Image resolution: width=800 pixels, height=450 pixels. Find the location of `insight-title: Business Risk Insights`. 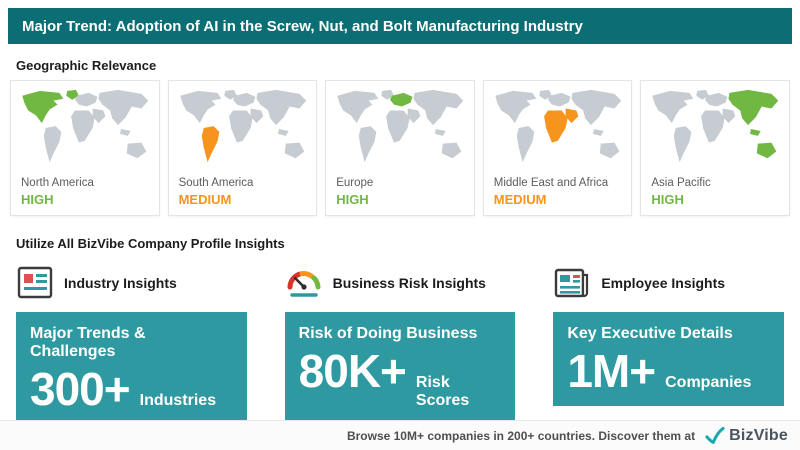

insight-title: Business Risk Insights is located at coordinates (409, 283).